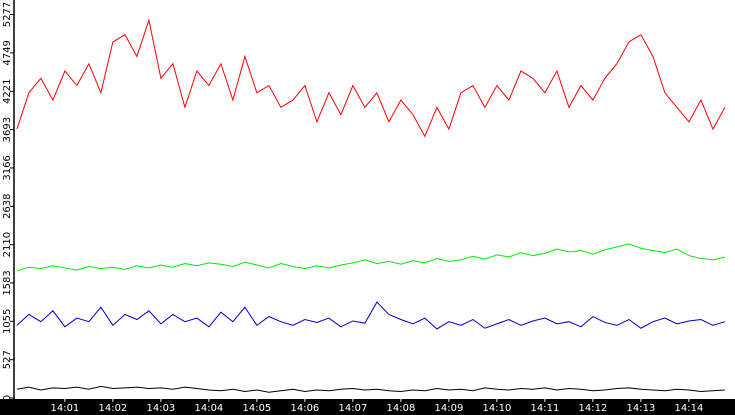 The image size is (735, 415). Describe the element at coordinates (592, 408) in the screenshot. I see `x-tick-label: 14:12` at that location.